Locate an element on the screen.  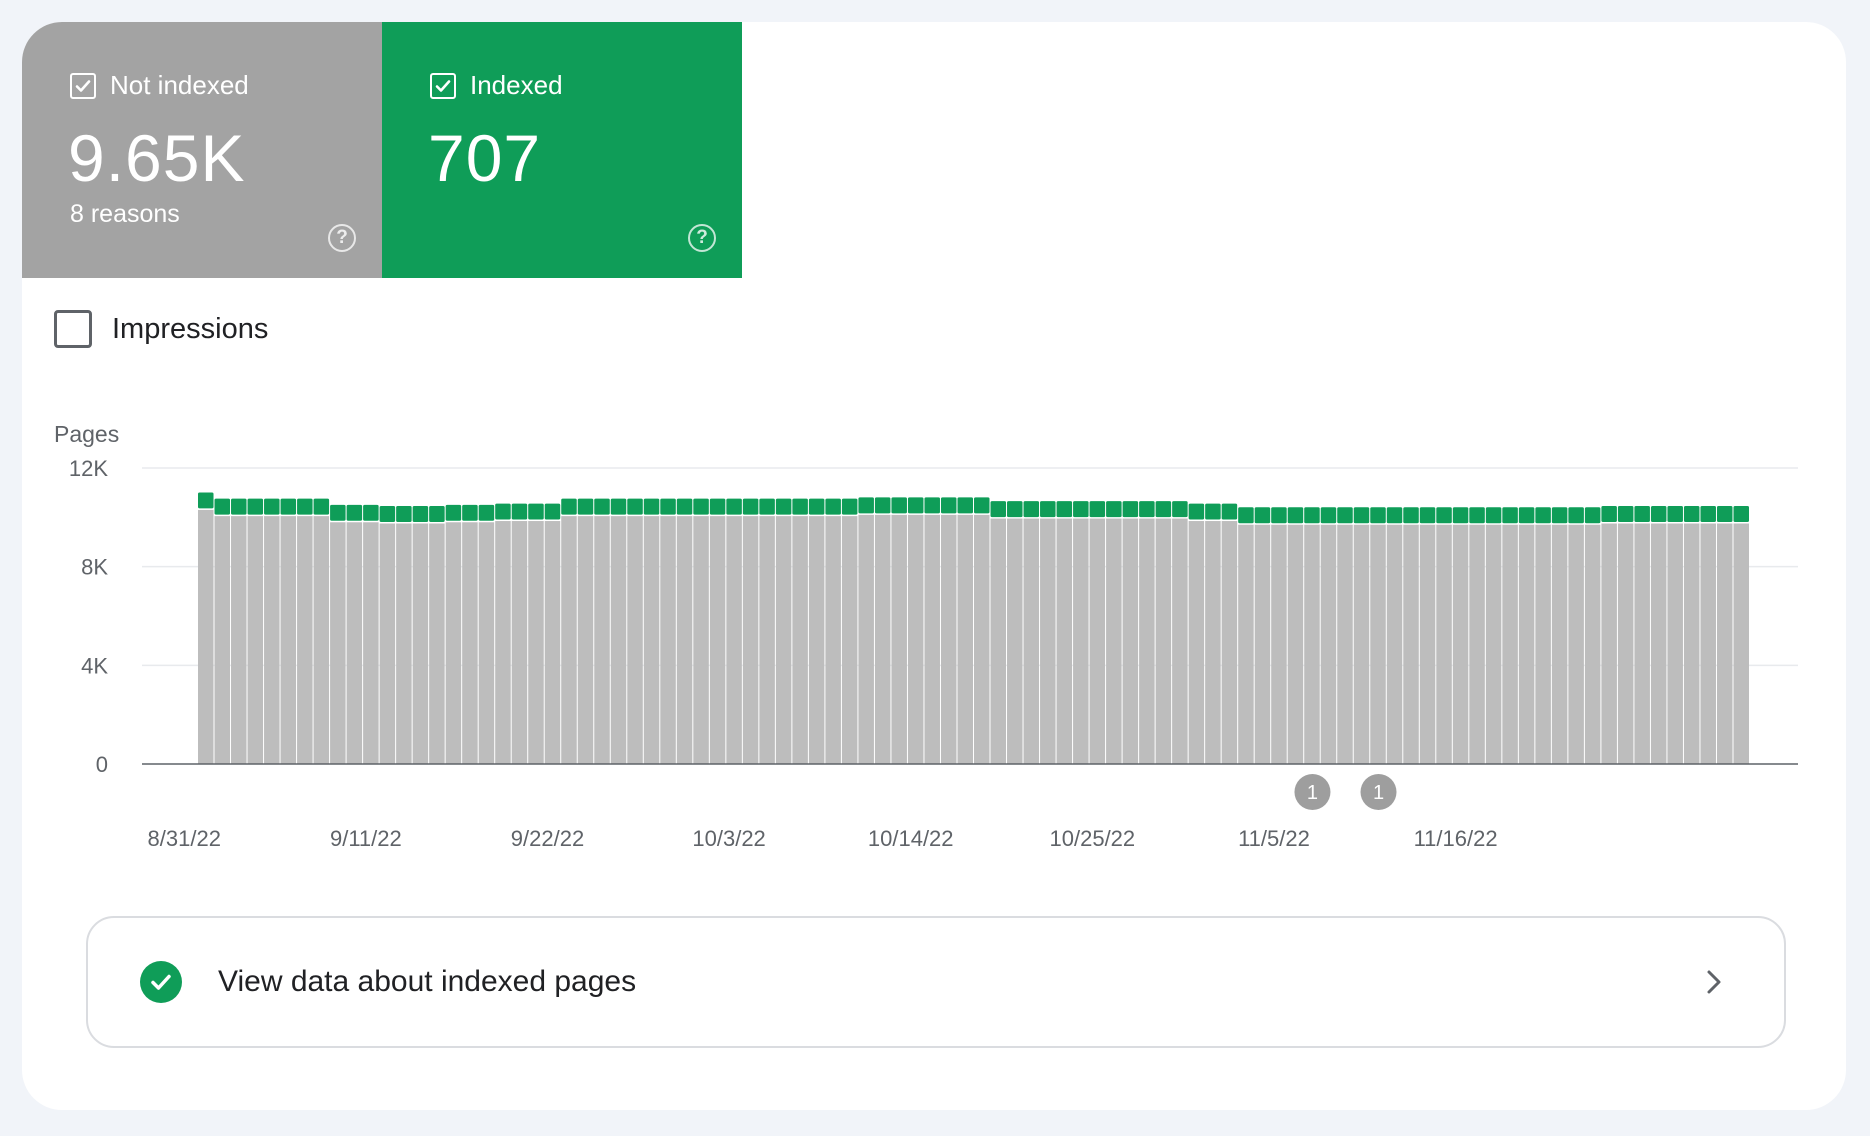
impressions-toggle: Impressions is located at coordinates (161, 329).